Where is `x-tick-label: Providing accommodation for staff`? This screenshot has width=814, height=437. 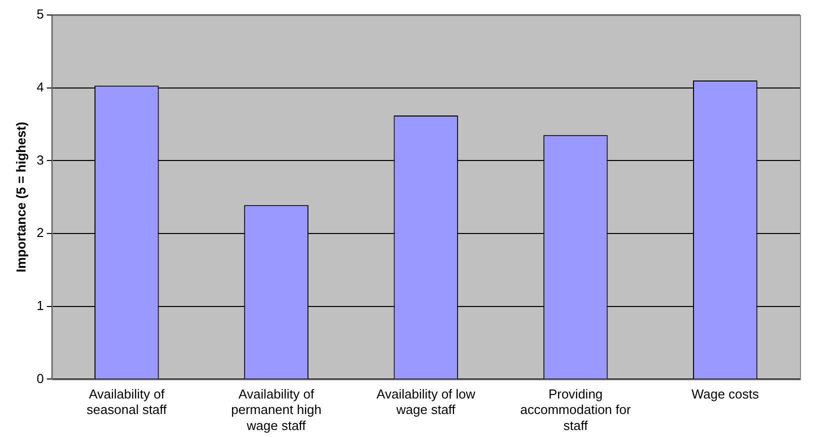
x-tick-label: Providing accommodation for staff is located at coordinates (576, 409).